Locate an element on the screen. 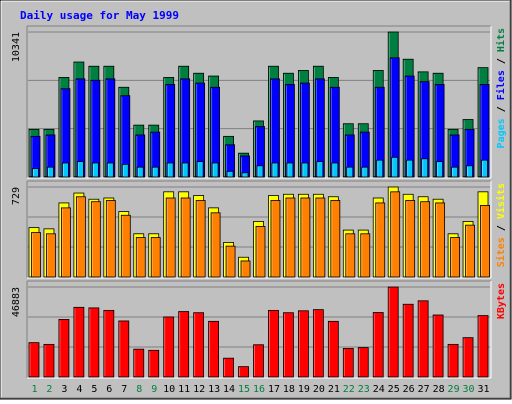  legend-part-2: Files is located at coordinates (501, 85).